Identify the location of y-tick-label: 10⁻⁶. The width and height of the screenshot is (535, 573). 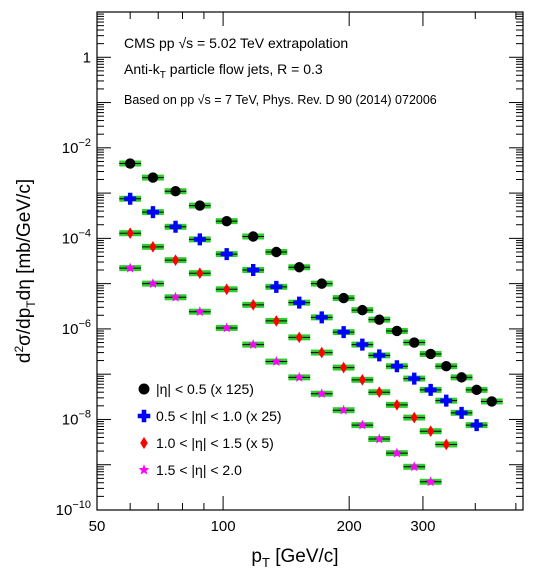
(76, 328).